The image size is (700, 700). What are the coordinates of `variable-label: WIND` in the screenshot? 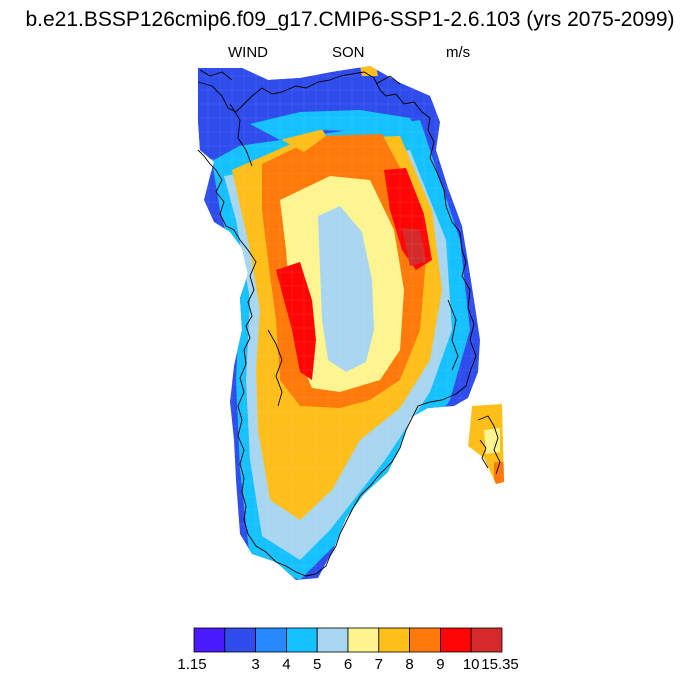 It's located at (248, 52).